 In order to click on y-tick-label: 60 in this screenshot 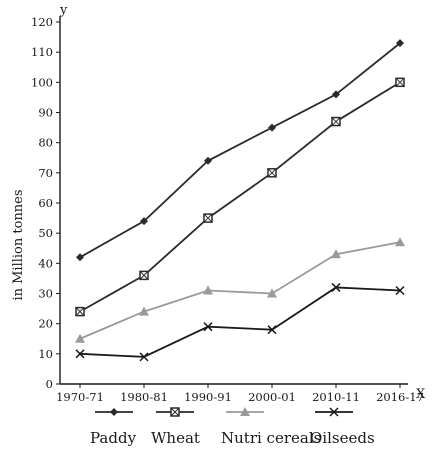, I will do `click(45, 203)`.